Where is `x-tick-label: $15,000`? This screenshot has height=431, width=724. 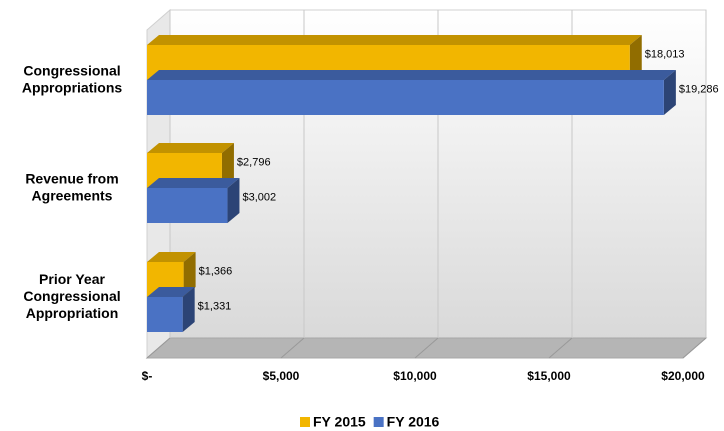
x-tick-label: $15,000 is located at coordinates (549, 376).